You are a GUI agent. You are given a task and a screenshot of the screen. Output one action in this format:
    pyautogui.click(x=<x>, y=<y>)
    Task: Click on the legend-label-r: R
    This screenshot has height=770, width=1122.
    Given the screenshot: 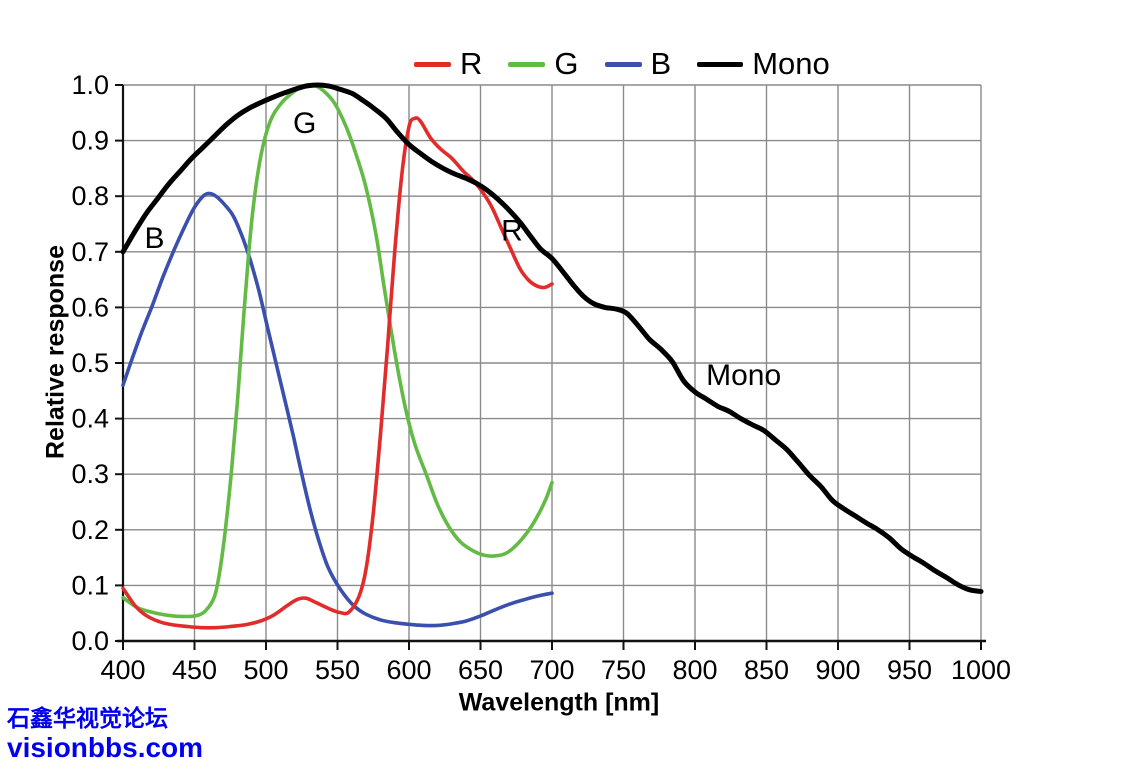 What is the action you would take?
    pyautogui.click(x=471, y=63)
    